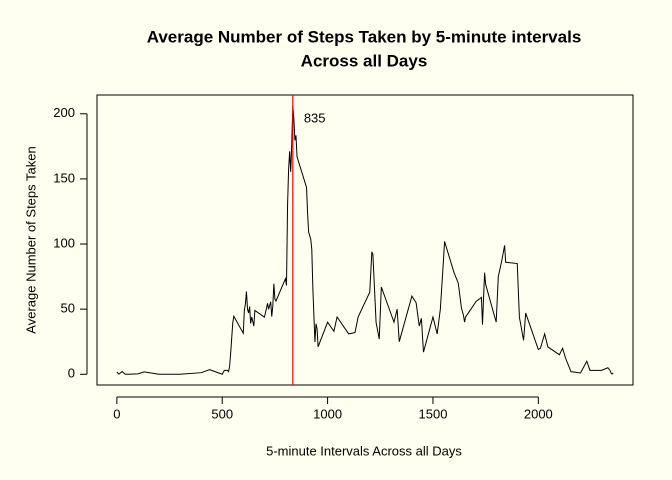 The width and height of the screenshot is (672, 480). What do you see at coordinates (538, 413) in the screenshot?
I see `x-tick-label: 2000` at bounding box center [538, 413].